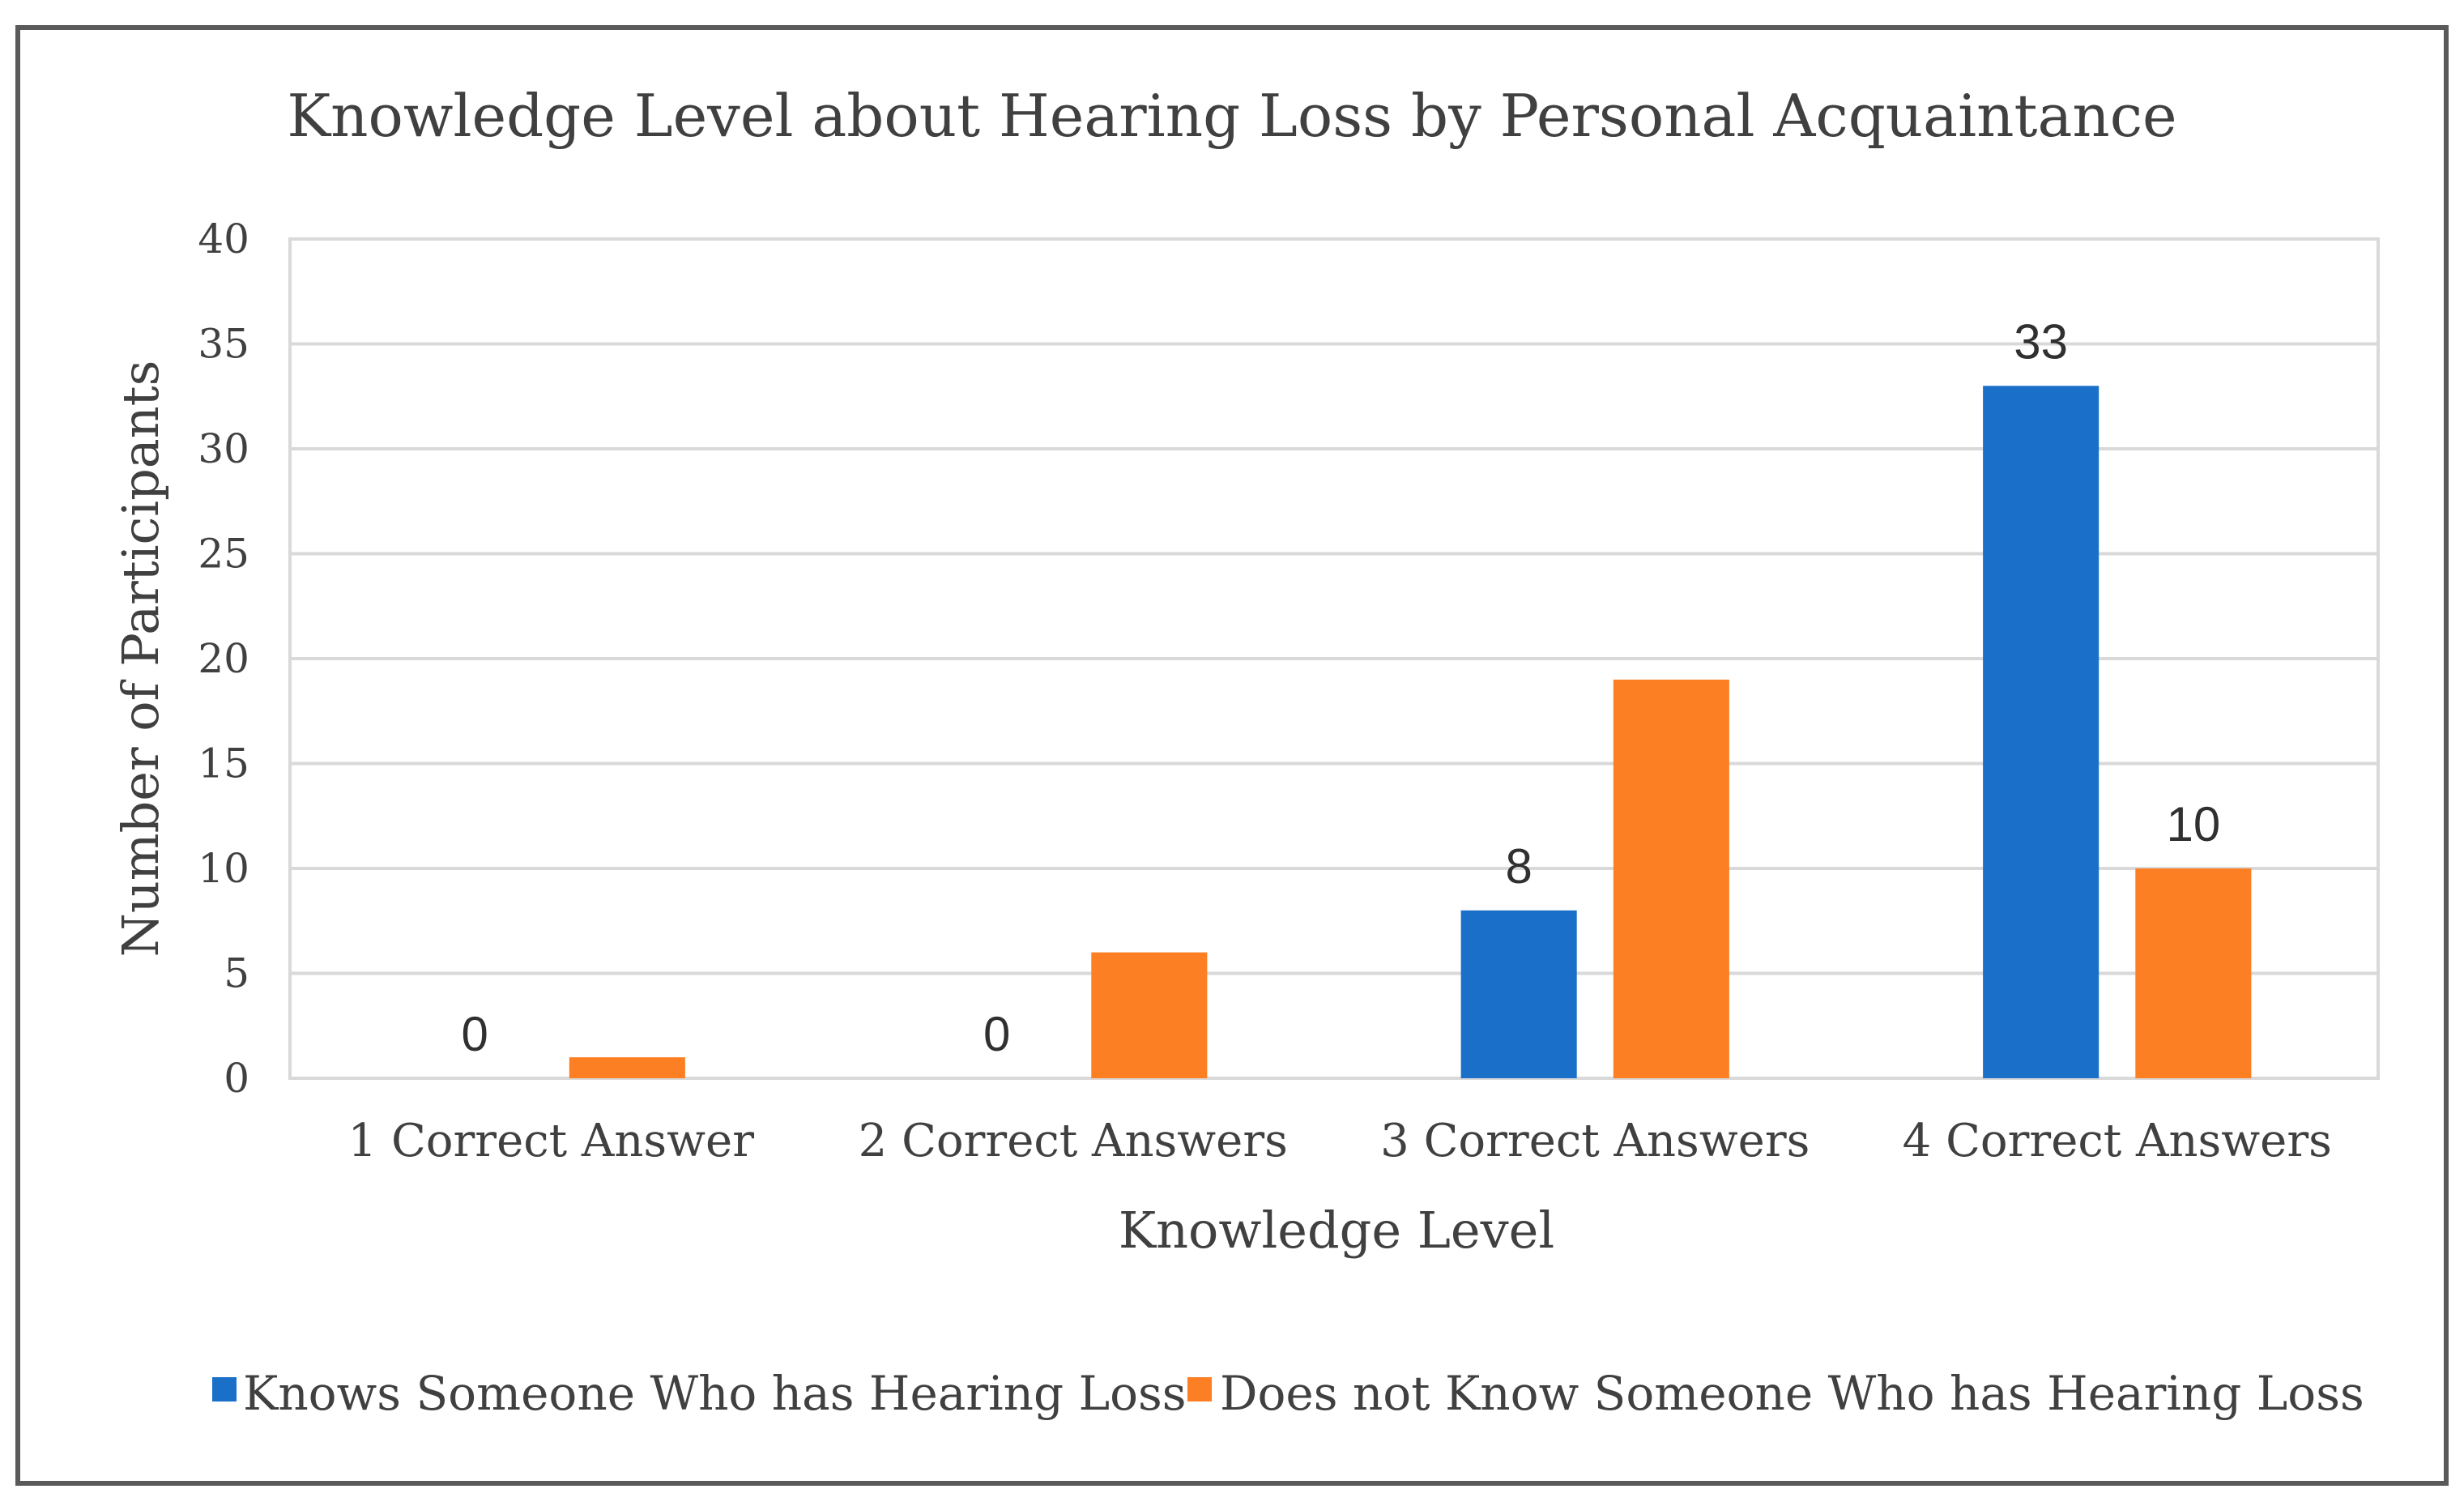 Image resolution: width=2464 pixels, height=1506 pixels. Describe the element at coordinates (223, 238) in the screenshot. I see `y-tick-label: 40` at that location.